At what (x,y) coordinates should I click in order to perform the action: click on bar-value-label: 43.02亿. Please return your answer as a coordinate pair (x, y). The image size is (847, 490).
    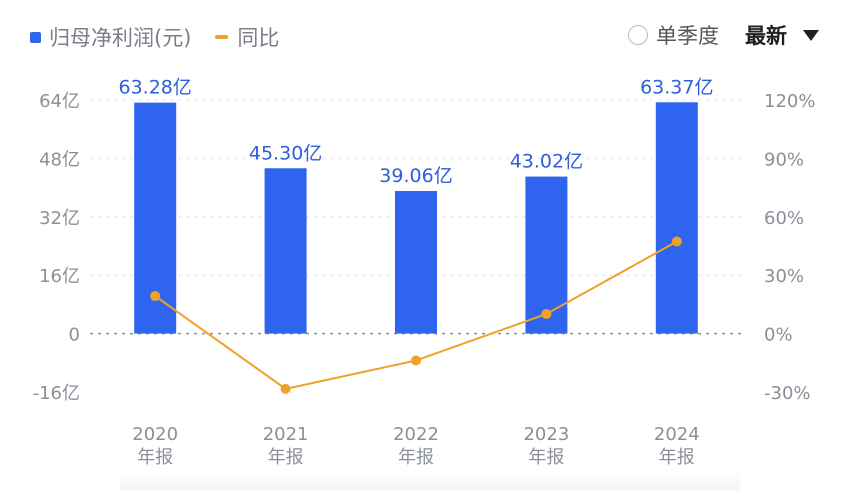
    Looking at the image, I should click on (546, 162).